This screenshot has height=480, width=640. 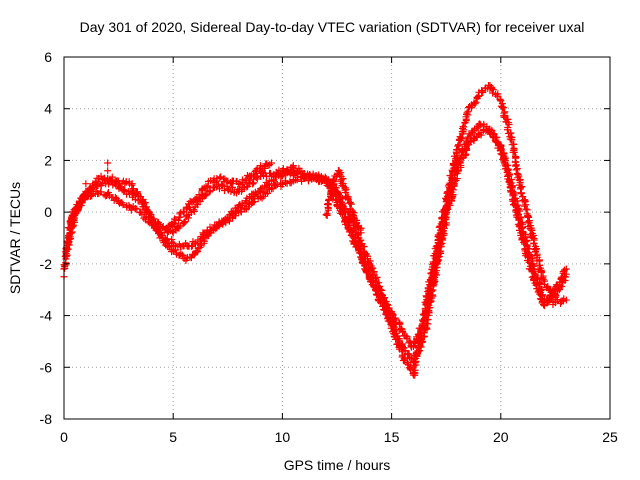 I want to click on y-tick-label: -4, so click(x=46, y=316).